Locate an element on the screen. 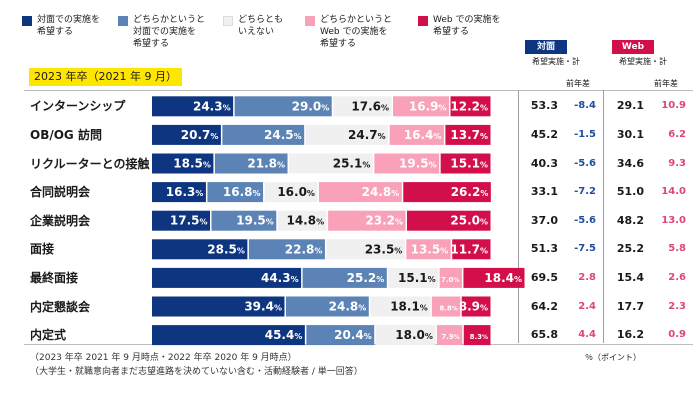 The width and height of the screenshot is (700, 400). total-value: 33.1 is located at coordinates (544, 192).